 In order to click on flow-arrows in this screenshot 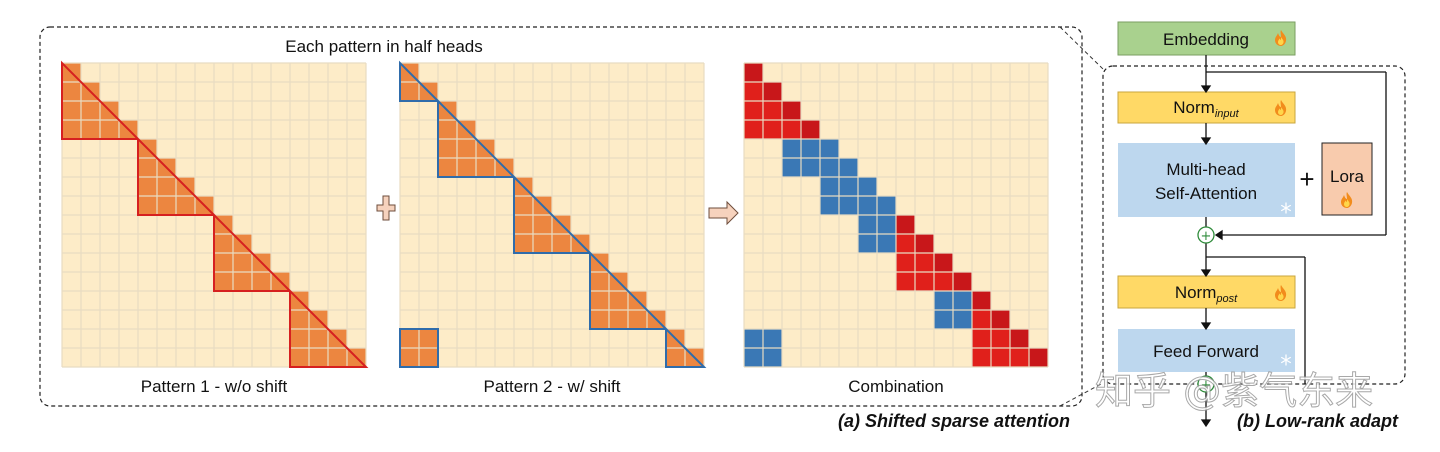, I will do `click(1293, 241)`.